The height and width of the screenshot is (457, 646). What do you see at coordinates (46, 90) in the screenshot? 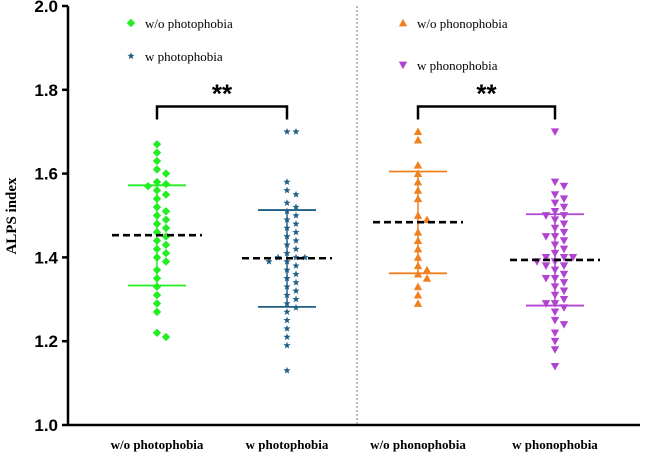
I see `y-tick-label: 1.8` at bounding box center [46, 90].